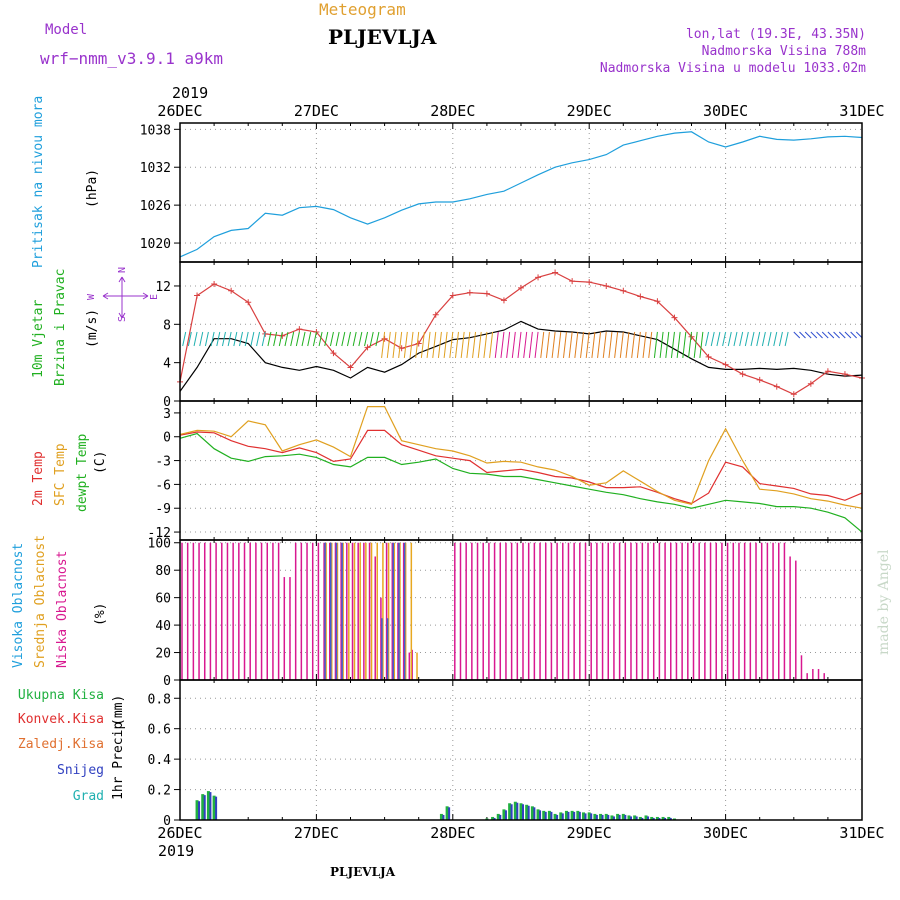 This screenshot has width=900, height=900. Describe the element at coordinates (733, 68) in the screenshot. I see `model-elevation-label: Nadmorska Visina u modelu 1033.02m` at that location.